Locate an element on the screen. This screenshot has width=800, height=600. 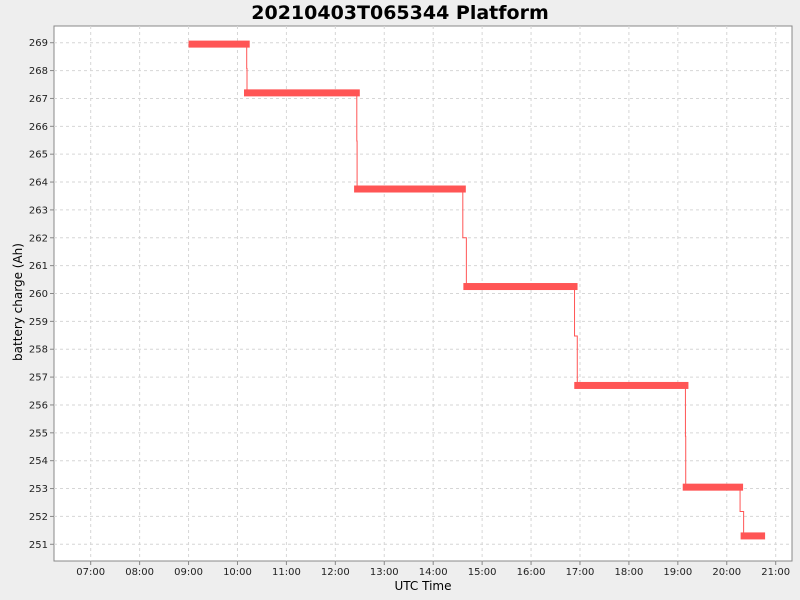
x-tick-label: 16:00 is located at coordinates (531, 572).